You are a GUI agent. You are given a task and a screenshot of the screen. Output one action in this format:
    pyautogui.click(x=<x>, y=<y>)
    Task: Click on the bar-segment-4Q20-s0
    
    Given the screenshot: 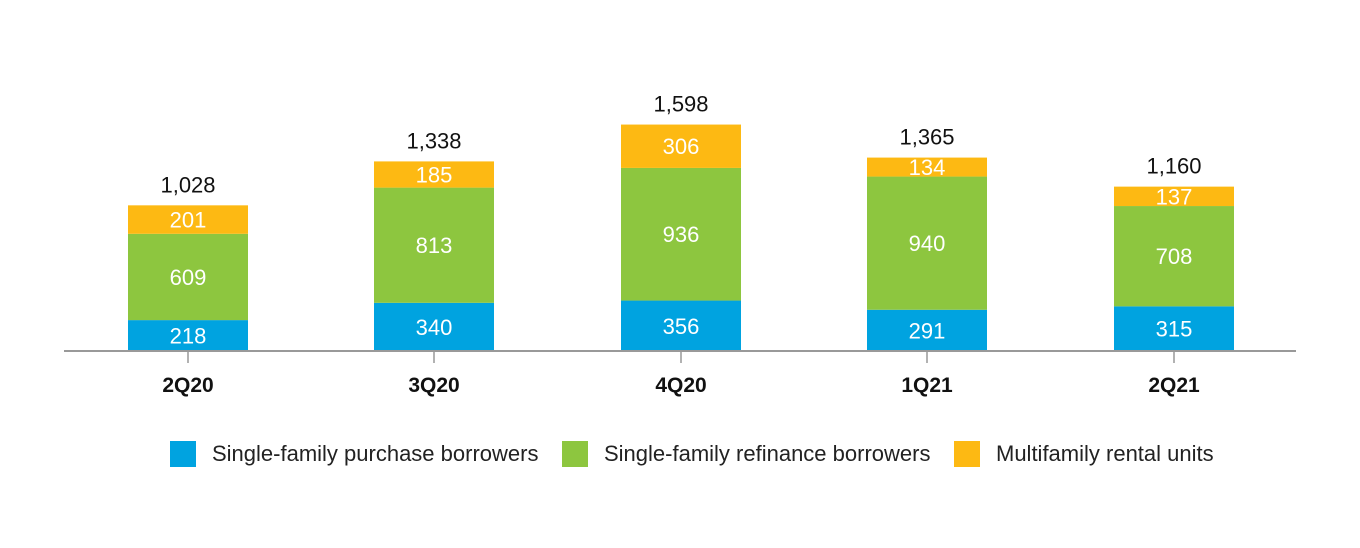 What is the action you would take?
    pyautogui.click(x=681, y=325)
    